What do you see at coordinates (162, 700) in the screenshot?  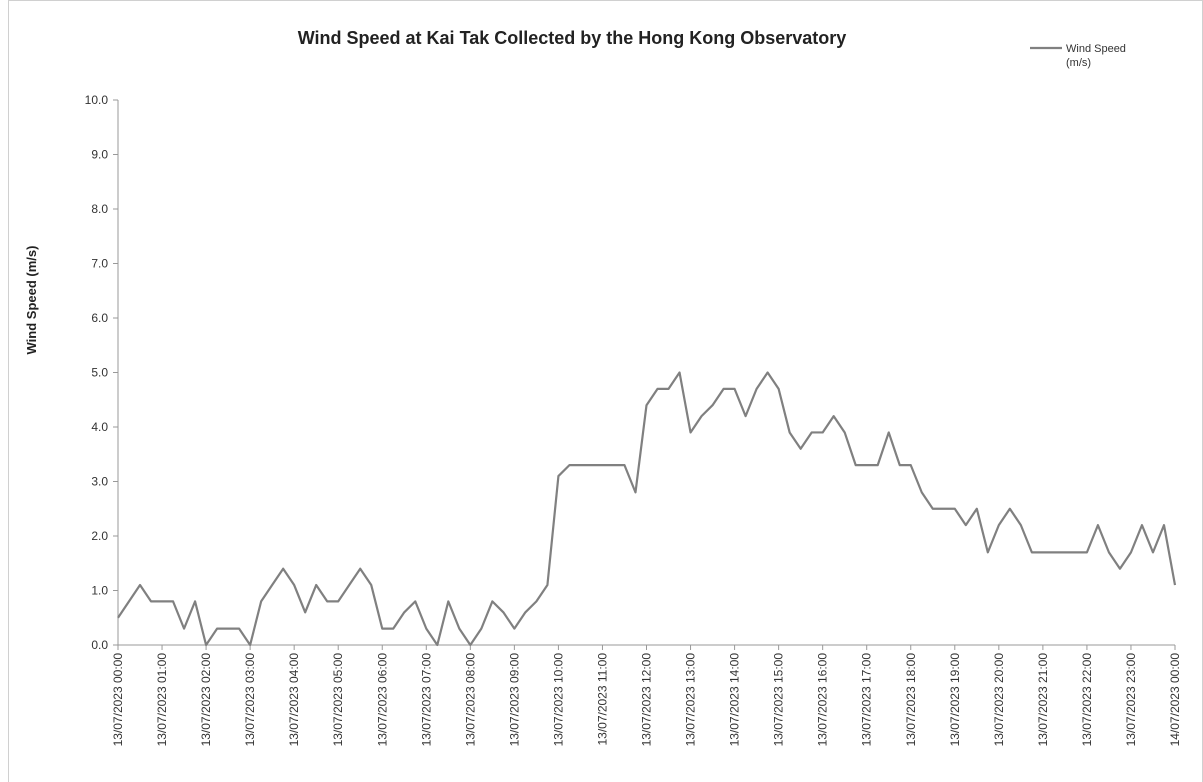 I see `x-tick-label: 13/07/2023 01:00` at bounding box center [162, 700].